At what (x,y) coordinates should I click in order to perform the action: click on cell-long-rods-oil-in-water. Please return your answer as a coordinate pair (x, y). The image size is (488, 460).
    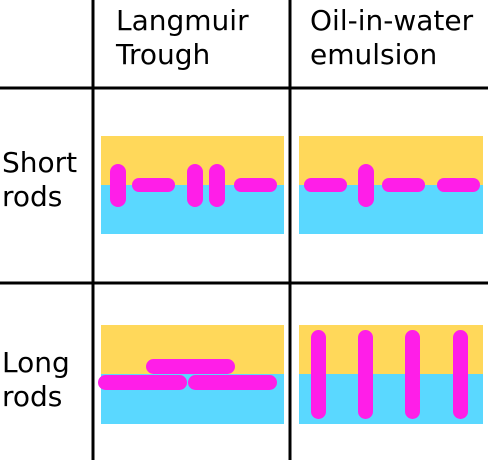
    Looking at the image, I should click on (391, 374).